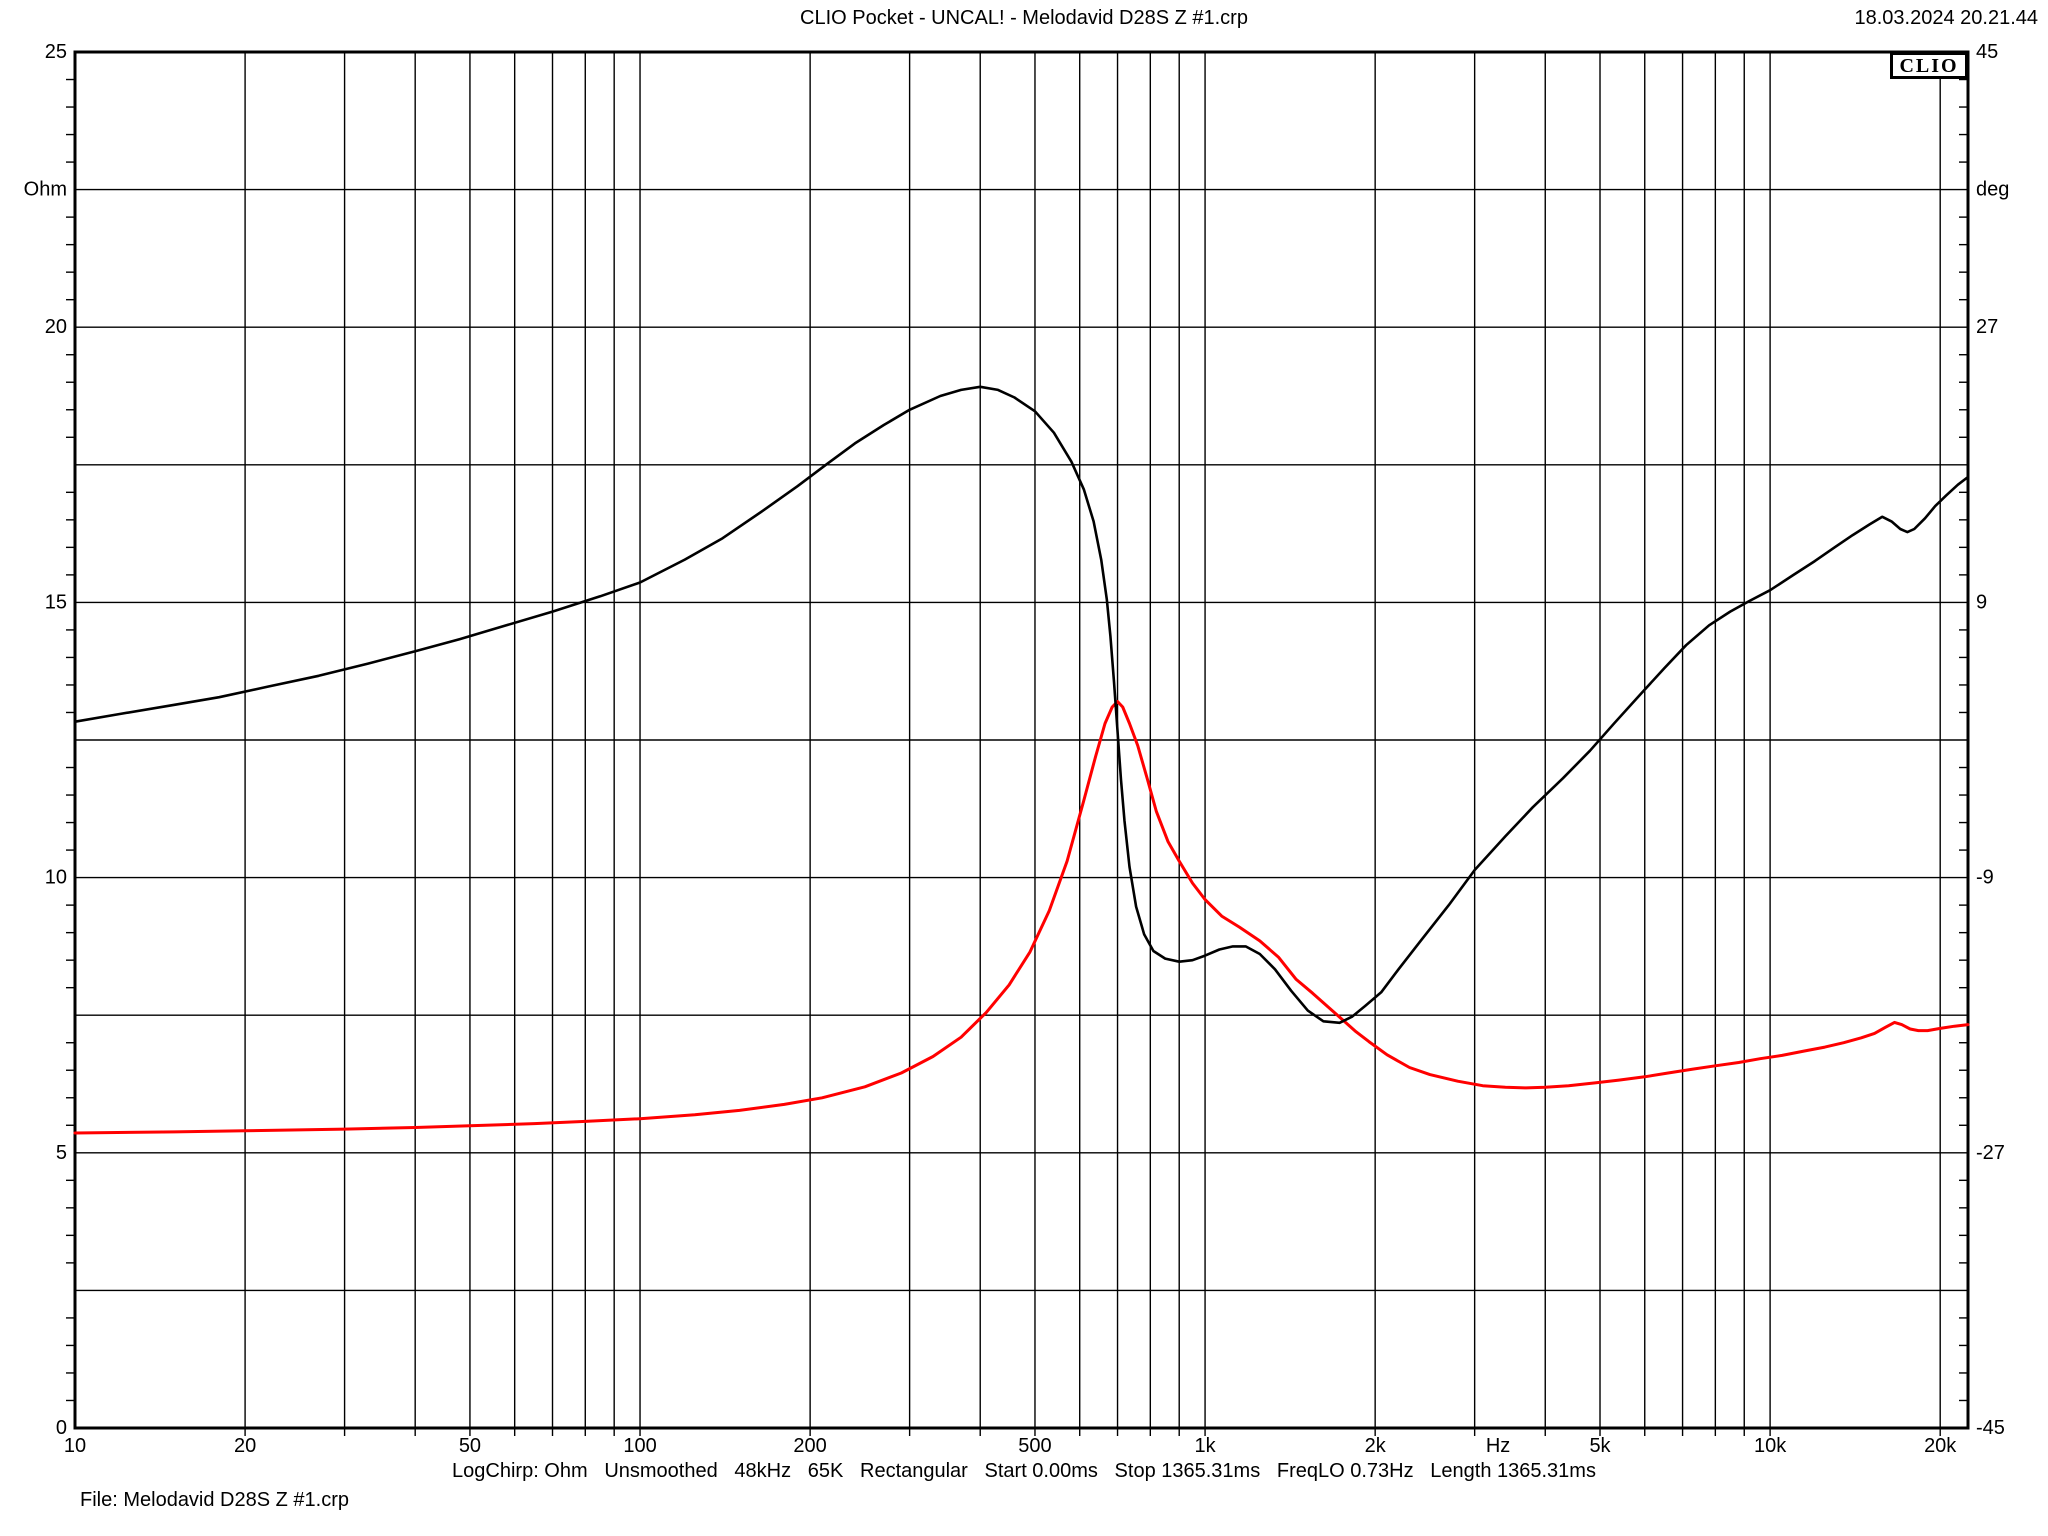 This screenshot has width=2048, height=1536. I want to click on x-axis-label: 100, so click(639, 1446).